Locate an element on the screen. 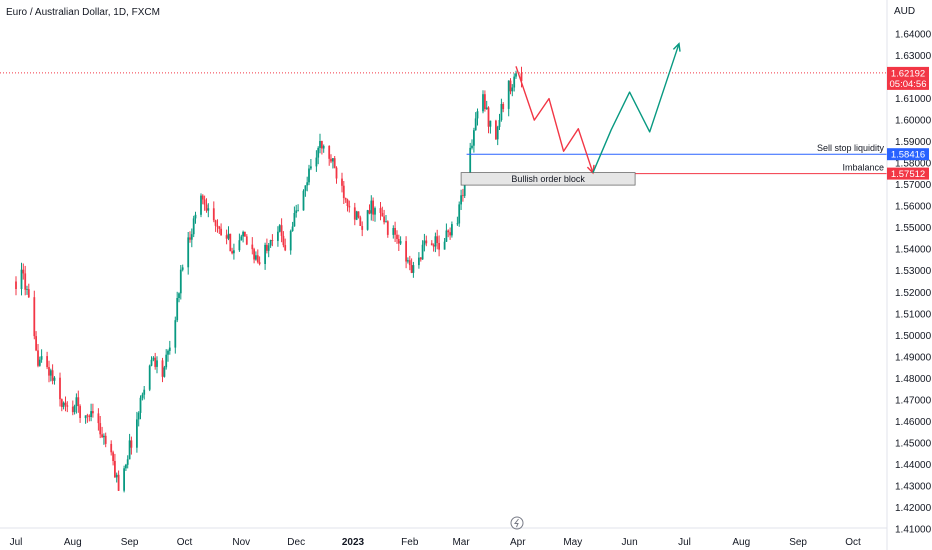  price-tick-label: 1.60000 is located at coordinates (913, 121).